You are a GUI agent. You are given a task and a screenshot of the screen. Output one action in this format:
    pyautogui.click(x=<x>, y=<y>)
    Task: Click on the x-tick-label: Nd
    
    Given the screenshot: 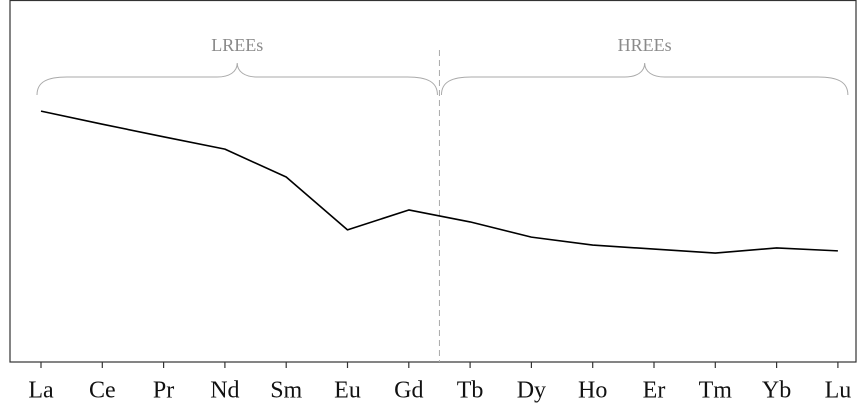 What is the action you would take?
    pyautogui.click(x=224, y=391)
    